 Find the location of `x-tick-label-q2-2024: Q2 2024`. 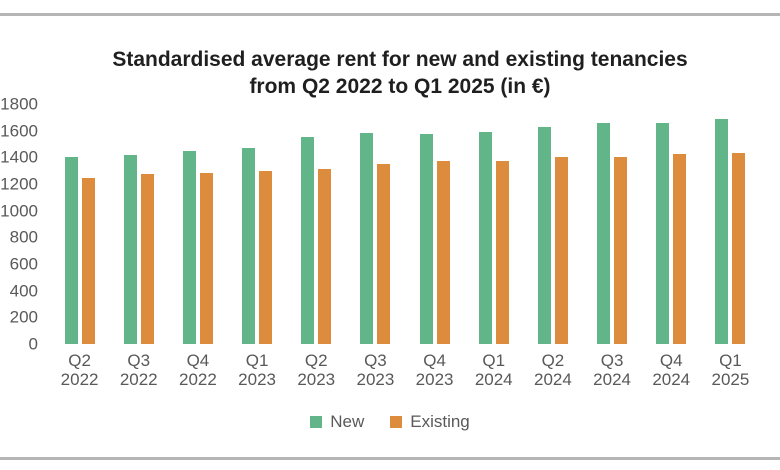

x-tick-label-q2-2024: Q2 2024 is located at coordinates (552, 370).